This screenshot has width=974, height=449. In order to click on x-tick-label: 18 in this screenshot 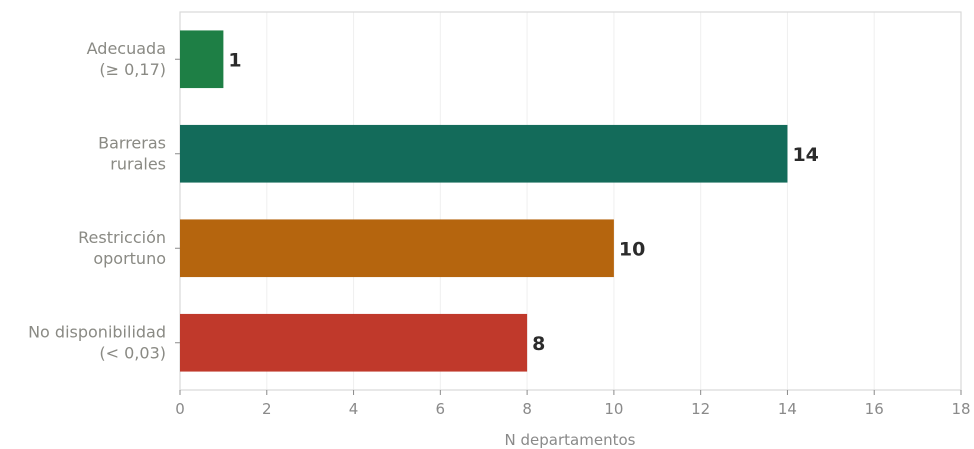, I will do `click(960, 409)`.